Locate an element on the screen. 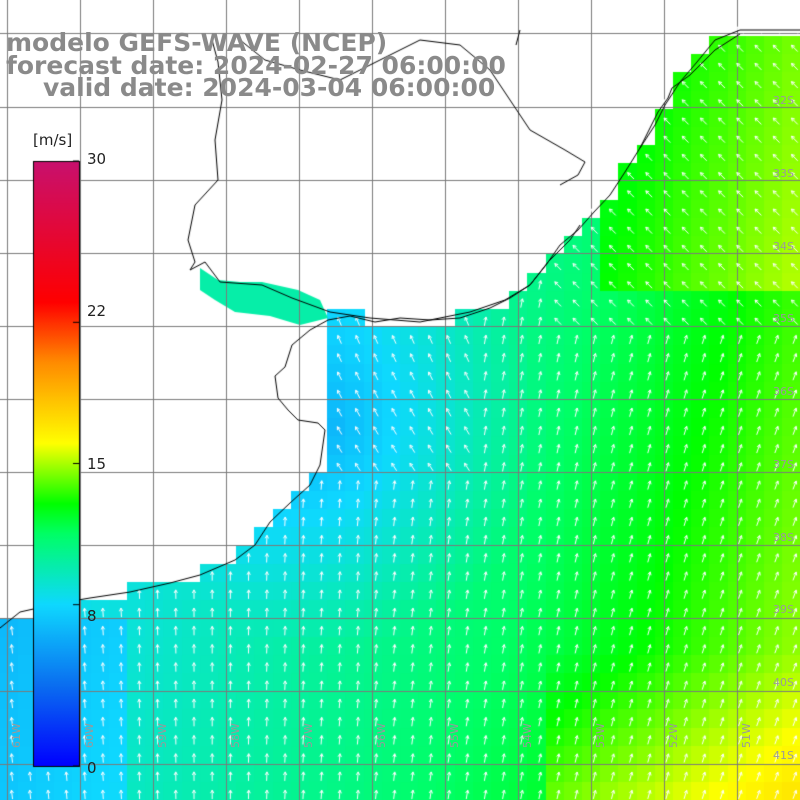  lon-label: 54W is located at coordinates (527, 735).